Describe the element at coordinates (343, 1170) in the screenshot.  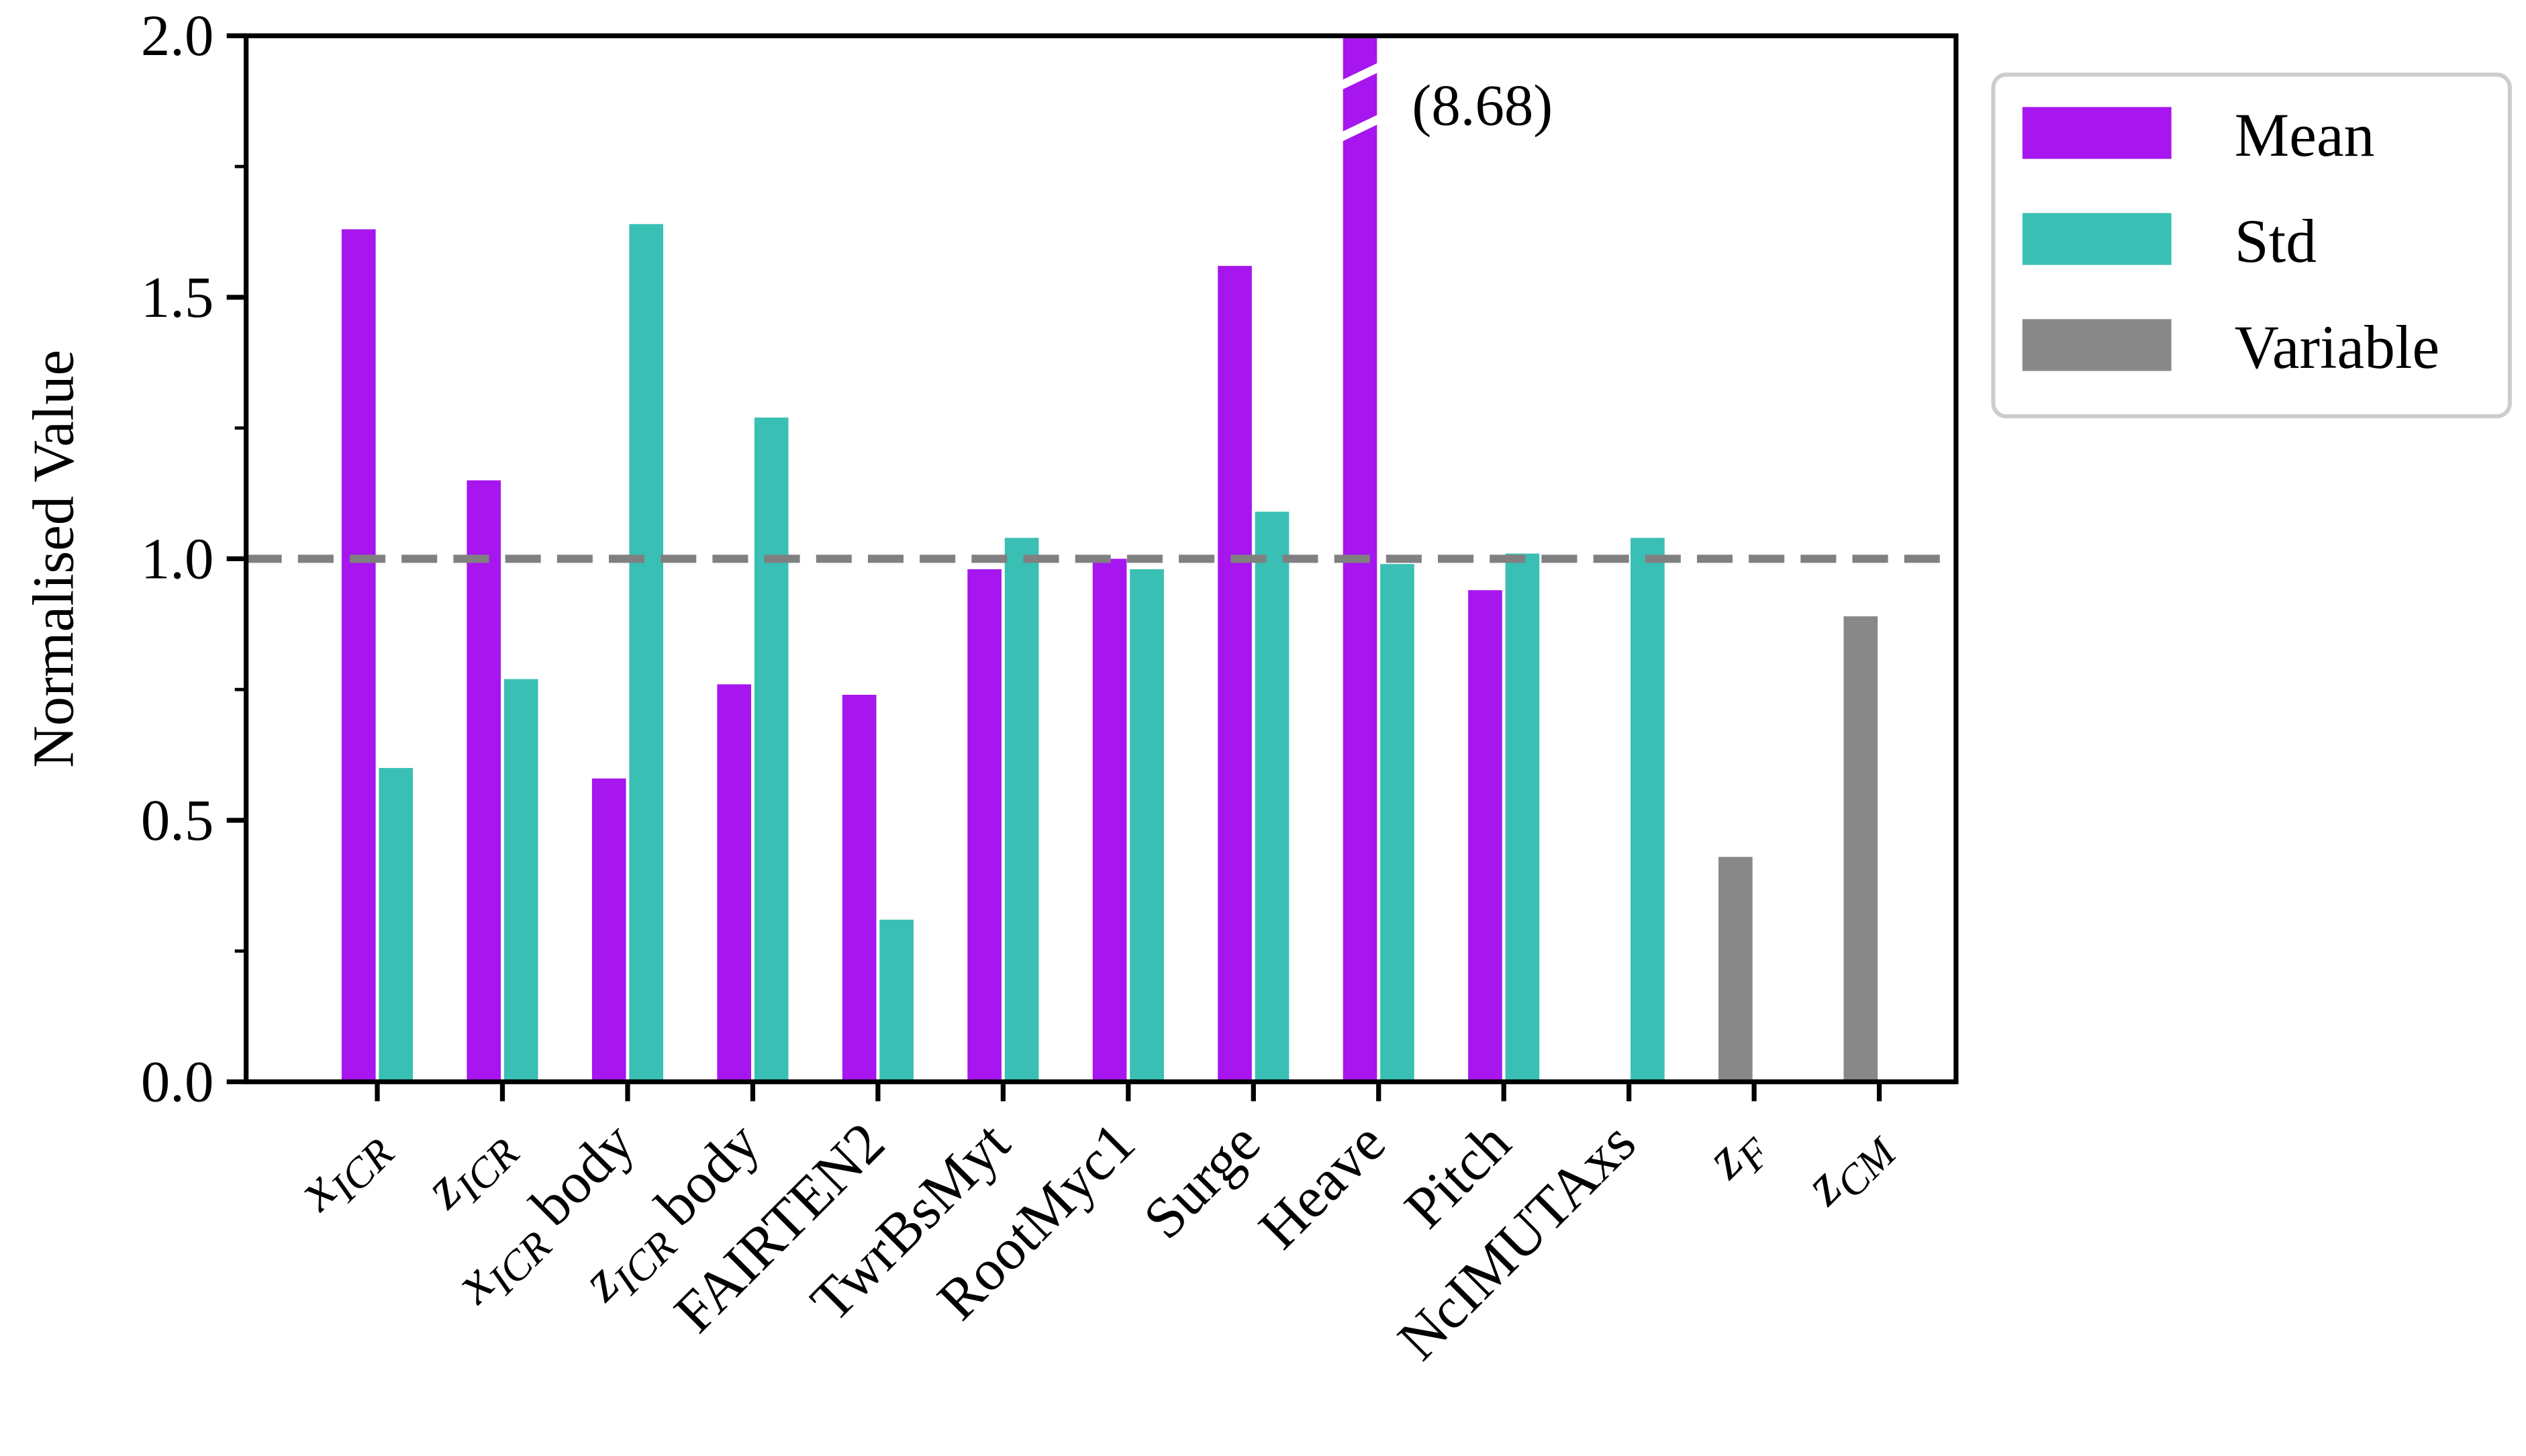
I see `x-tick-label: xICR` at that location.